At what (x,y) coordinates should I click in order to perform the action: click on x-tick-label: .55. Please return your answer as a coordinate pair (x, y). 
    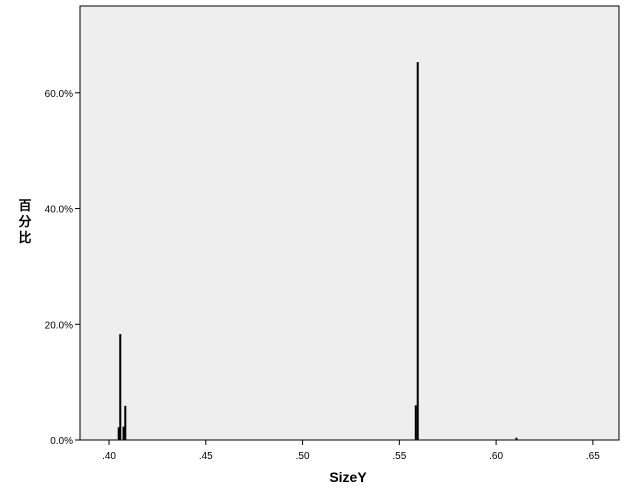
    Looking at the image, I should click on (399, 456).